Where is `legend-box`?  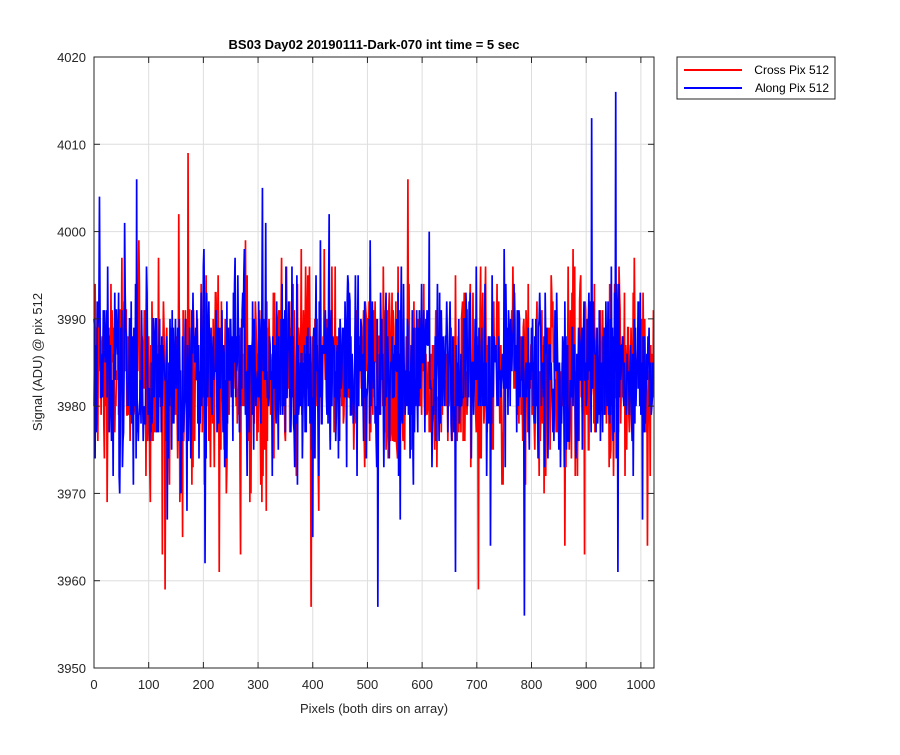
legend-box is located at coordinates (756, 78).